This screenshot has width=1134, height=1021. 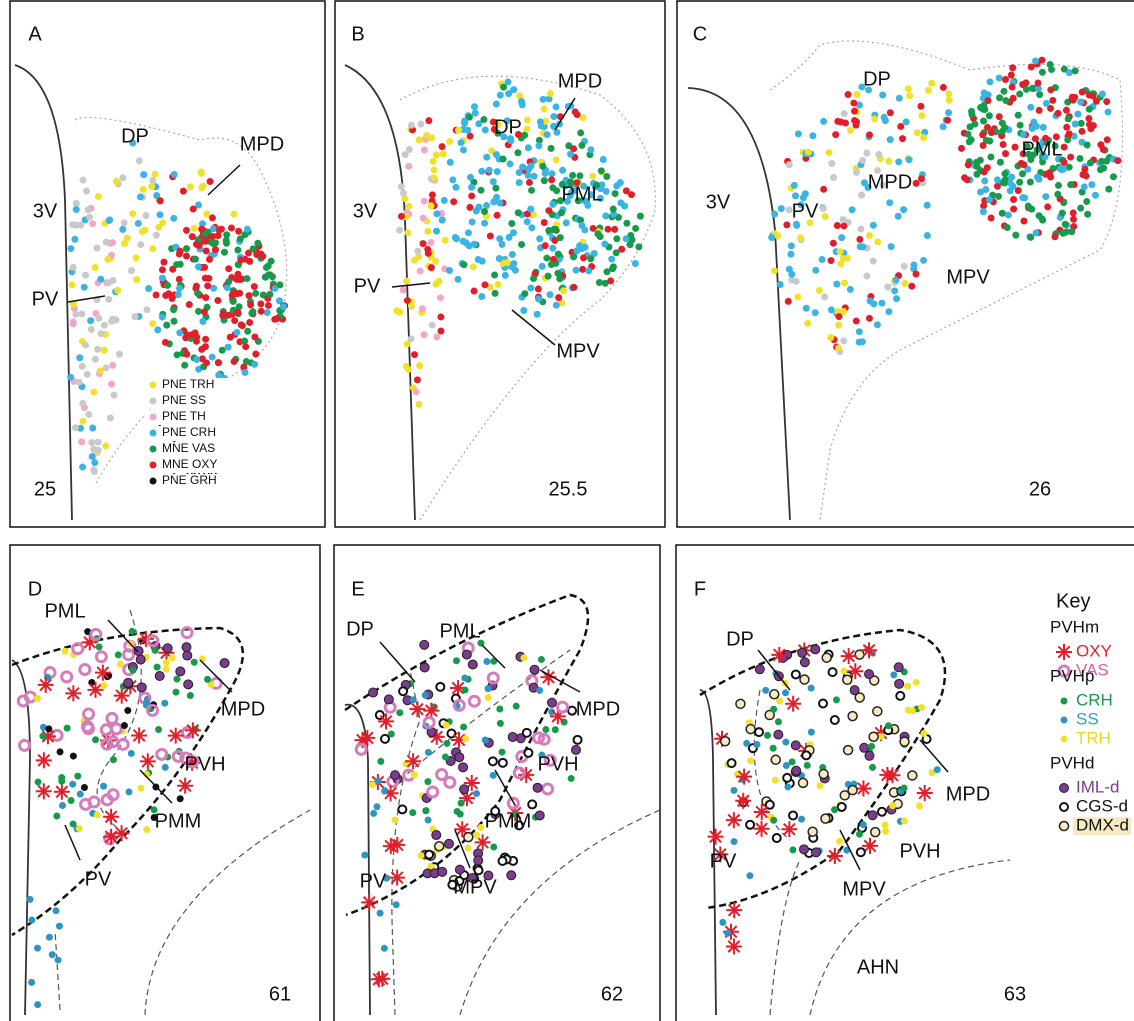 I want to click on region-label: 3V, so click(x=45, y=211).